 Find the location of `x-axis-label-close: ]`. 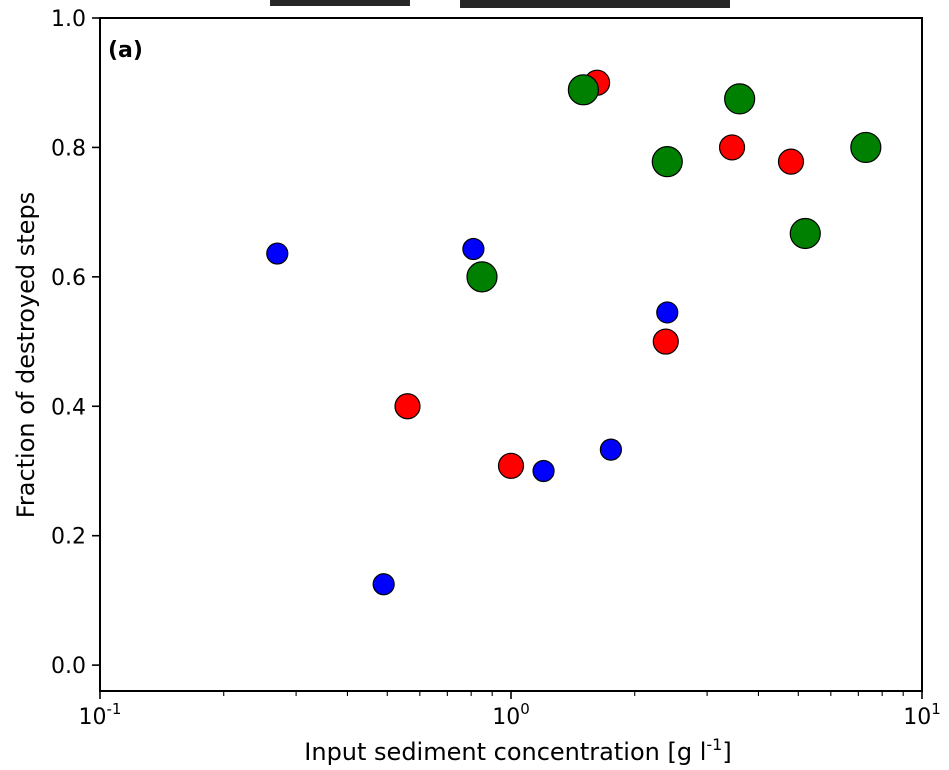

x-axis-label-close: ] is located at coordinates (726, 752).